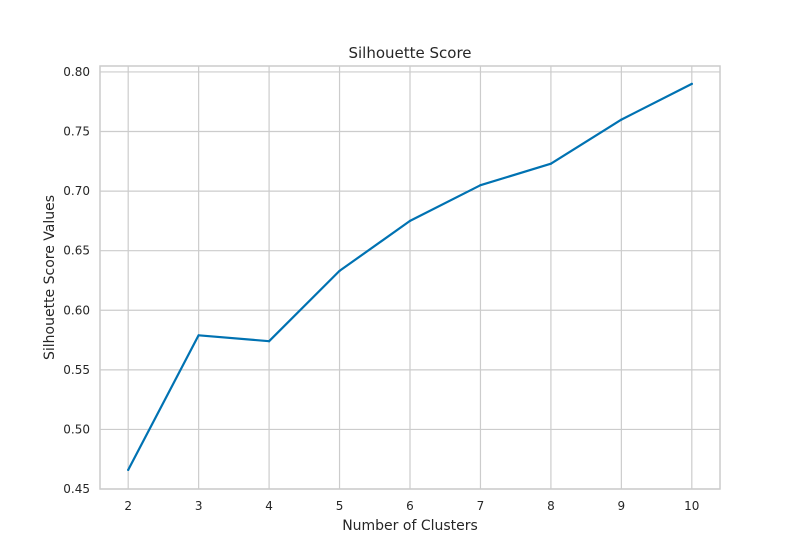  Describe the element at coordinates (481, 506) in the screenshot. I see `x-tick-label: 7` at that location.